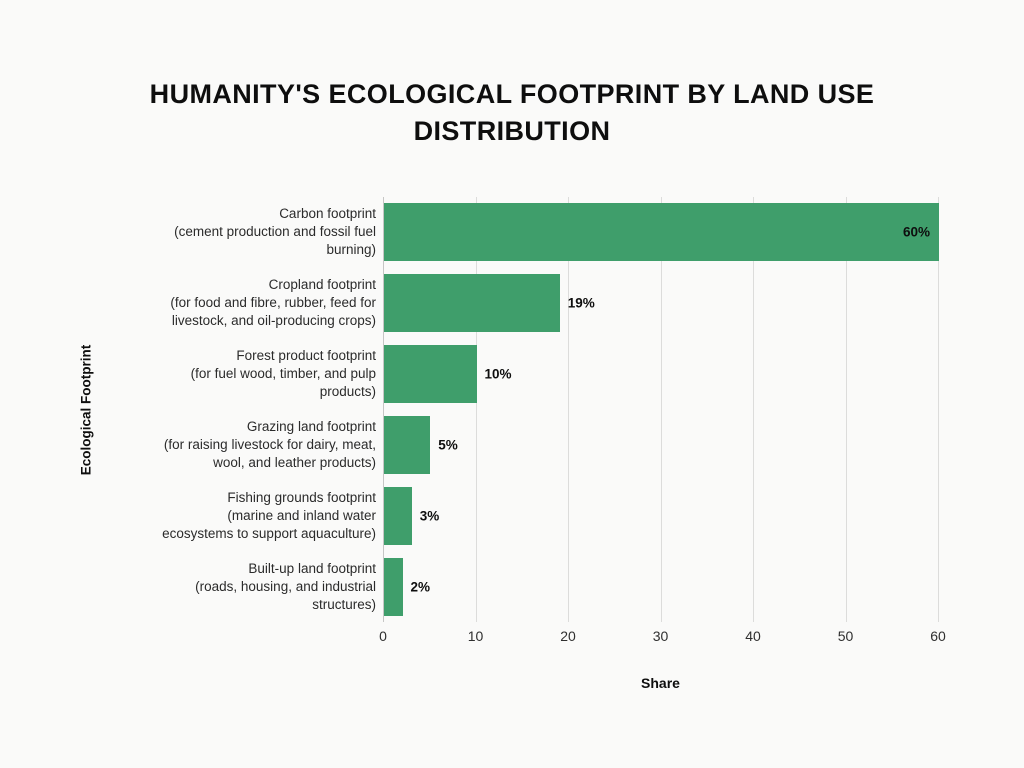 The image size is (1024, 768). Describe the element at coordinates (411, 515) in the screenshot. I see `bar-fishing-grounds-footprint: 3%` at that location.